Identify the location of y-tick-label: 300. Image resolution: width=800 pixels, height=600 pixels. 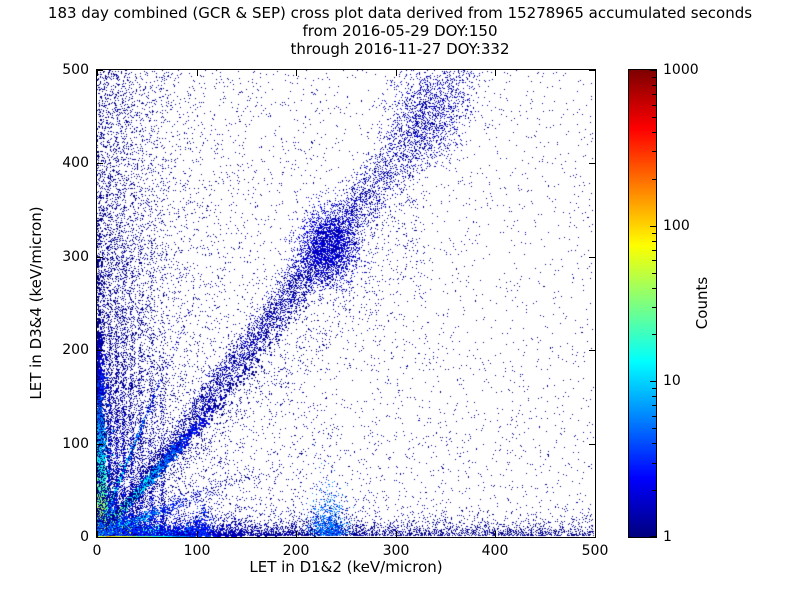
(75, 257).